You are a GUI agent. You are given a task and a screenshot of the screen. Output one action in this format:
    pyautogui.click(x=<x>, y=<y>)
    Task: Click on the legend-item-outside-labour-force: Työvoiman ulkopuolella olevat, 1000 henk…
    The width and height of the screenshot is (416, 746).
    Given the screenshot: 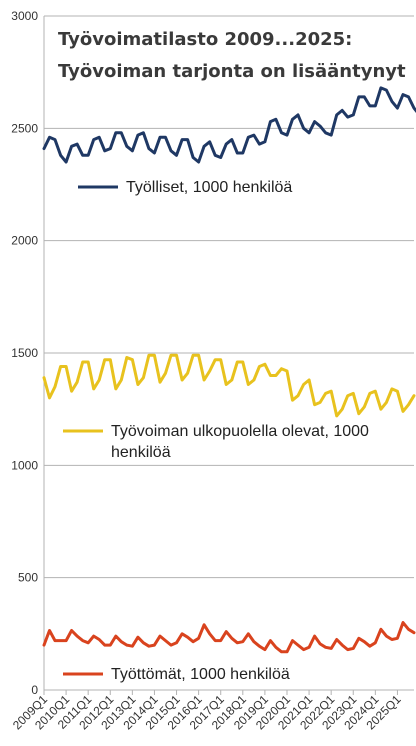 What is the action you would take?
    pyautogui.click(x=216, y=442)
    